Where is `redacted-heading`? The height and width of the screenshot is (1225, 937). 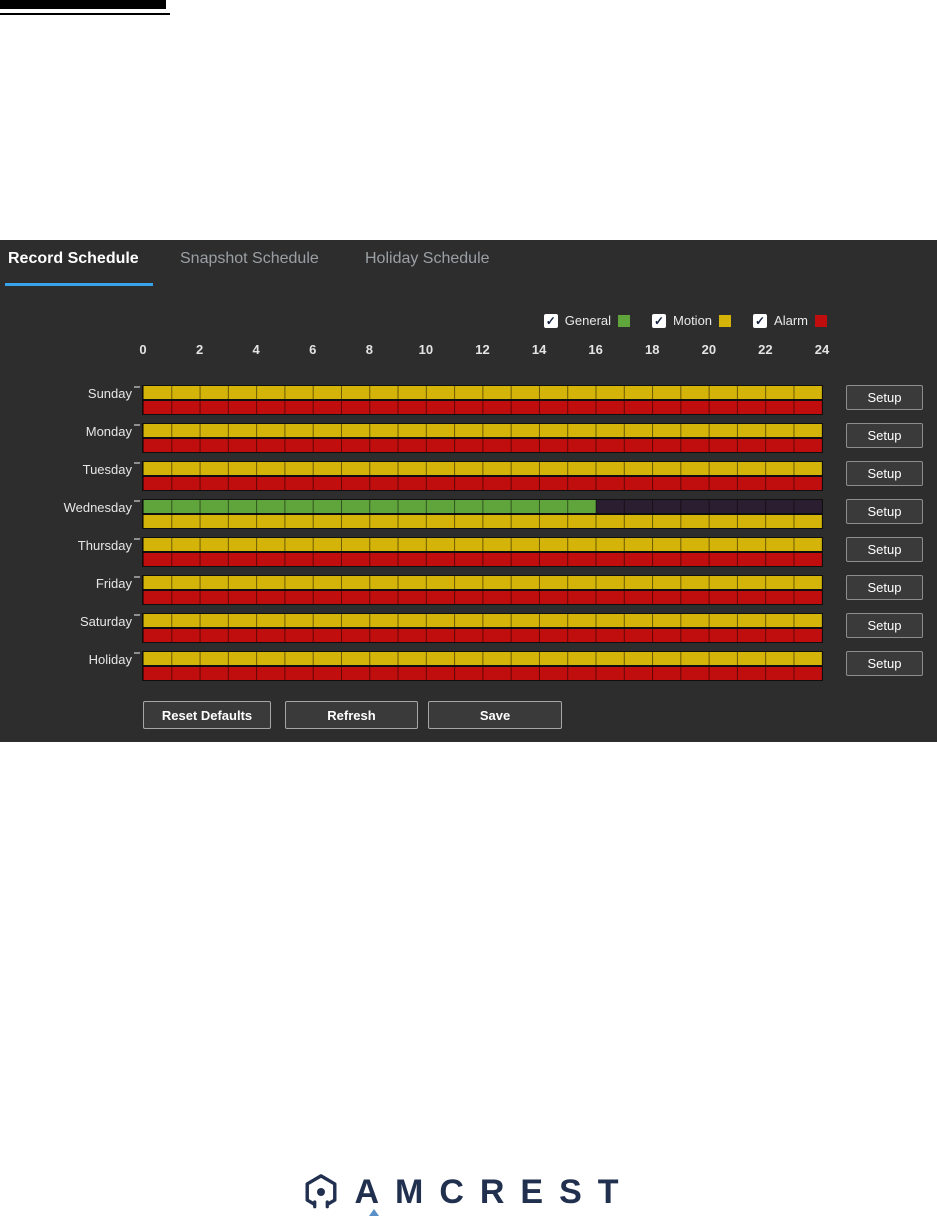
redacted-heading is located at coordinates (83, 4).